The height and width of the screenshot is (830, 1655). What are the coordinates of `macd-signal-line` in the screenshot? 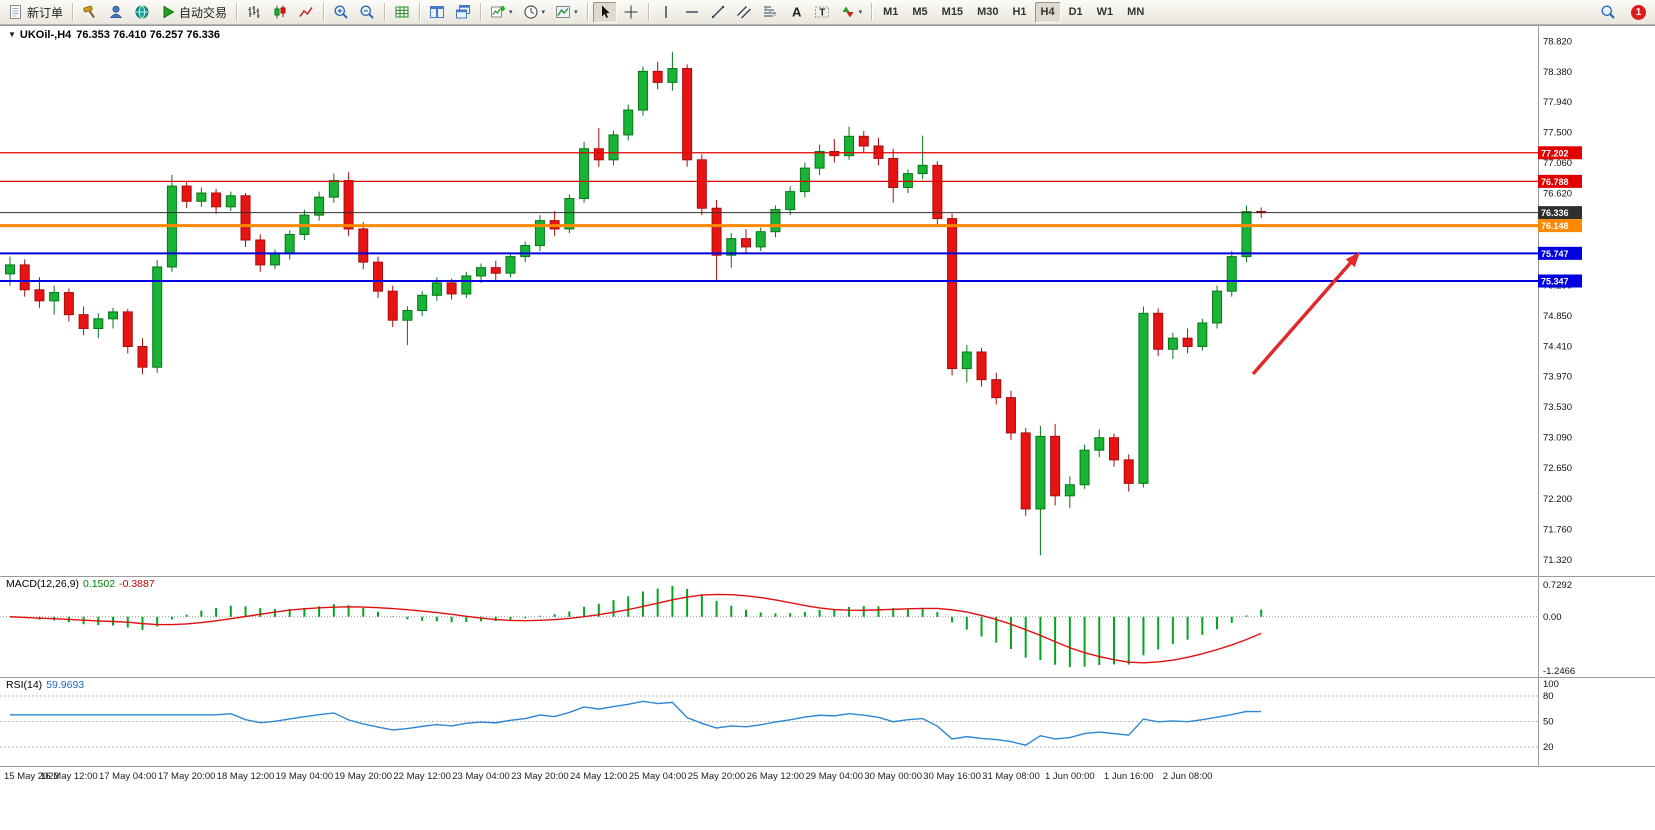 It's located at (635, 628).